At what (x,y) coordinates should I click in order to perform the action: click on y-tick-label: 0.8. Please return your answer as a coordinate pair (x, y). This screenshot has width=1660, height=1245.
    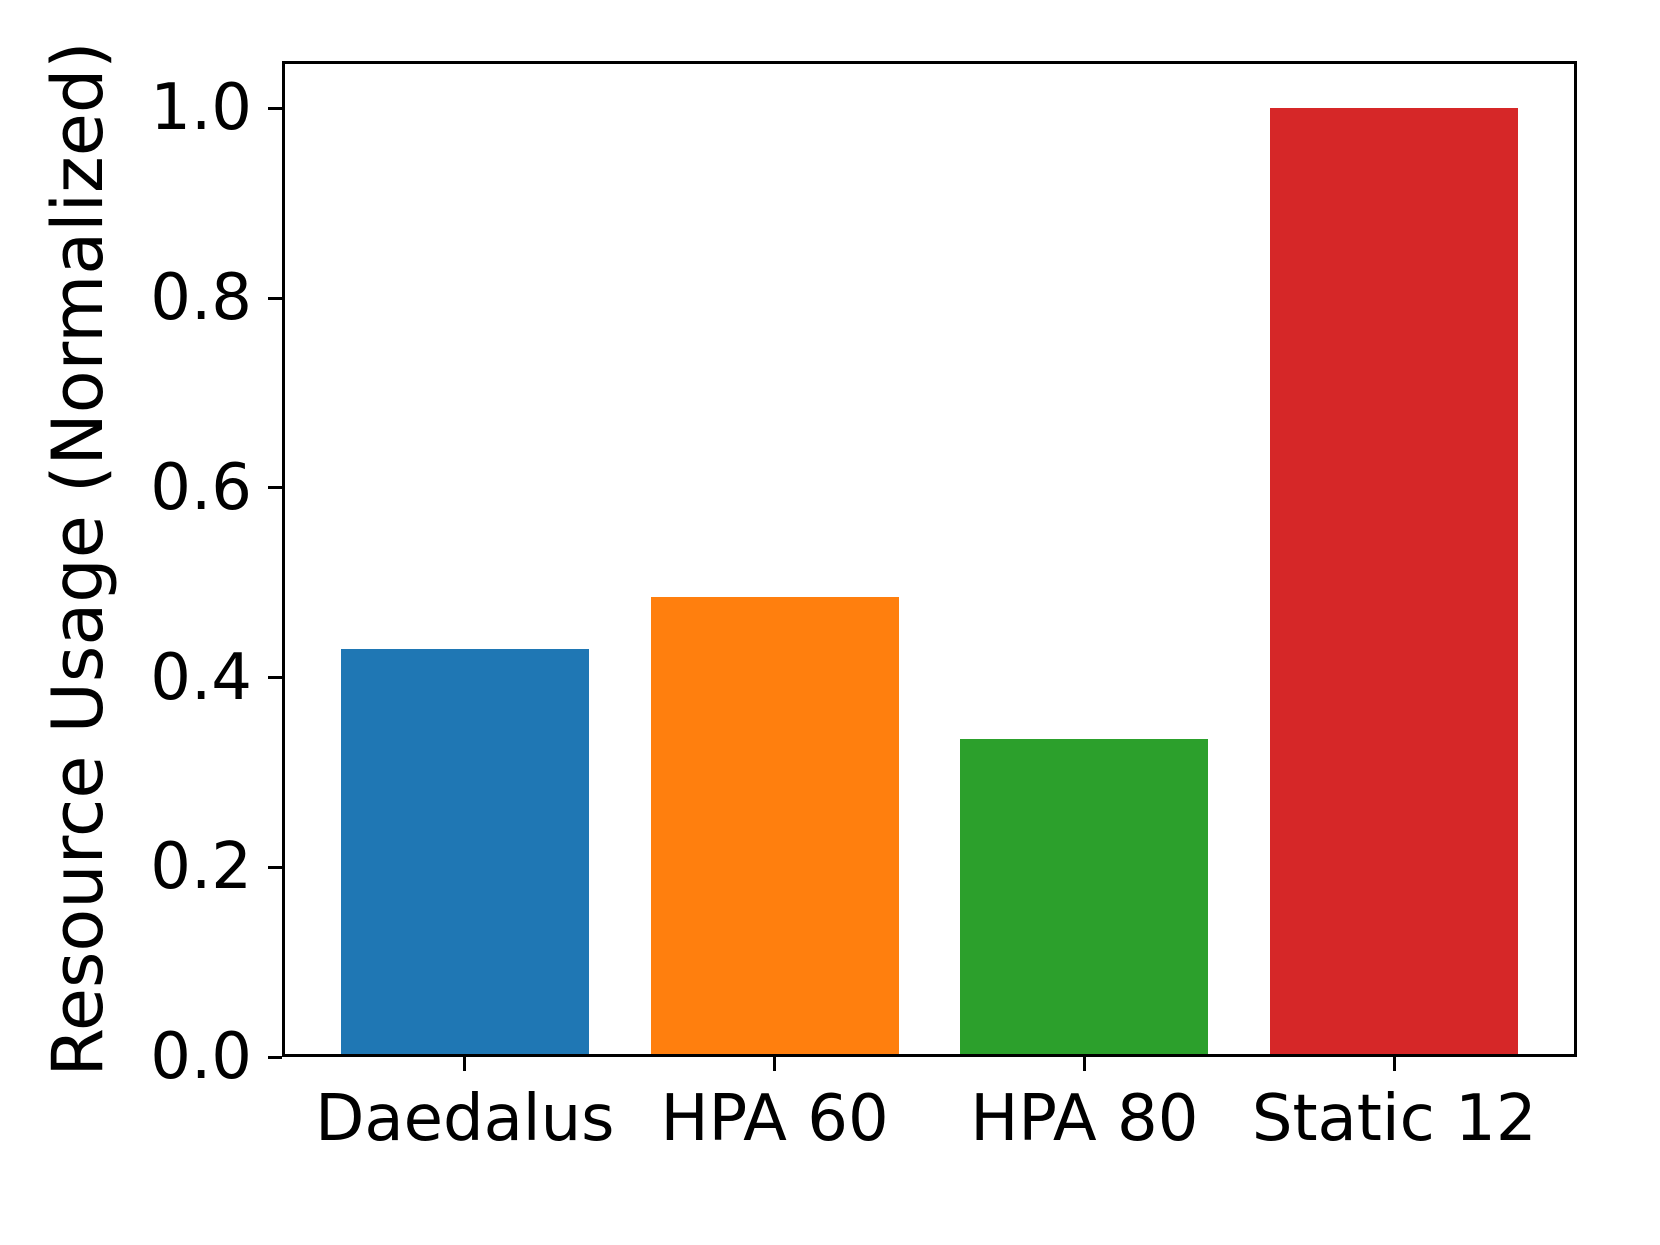
    Looking at the image, I should click on (201, 298).